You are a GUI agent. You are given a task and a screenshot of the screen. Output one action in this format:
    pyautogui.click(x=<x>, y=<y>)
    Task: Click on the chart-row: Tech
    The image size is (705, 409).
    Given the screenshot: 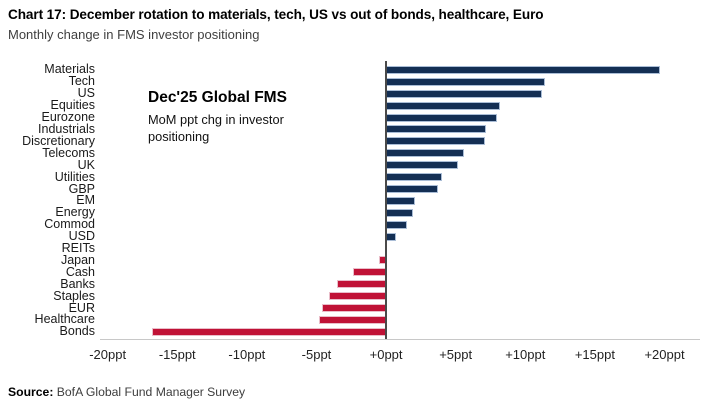 What is the action you would take?
    pyautogui.click(x=352, y=81)
    